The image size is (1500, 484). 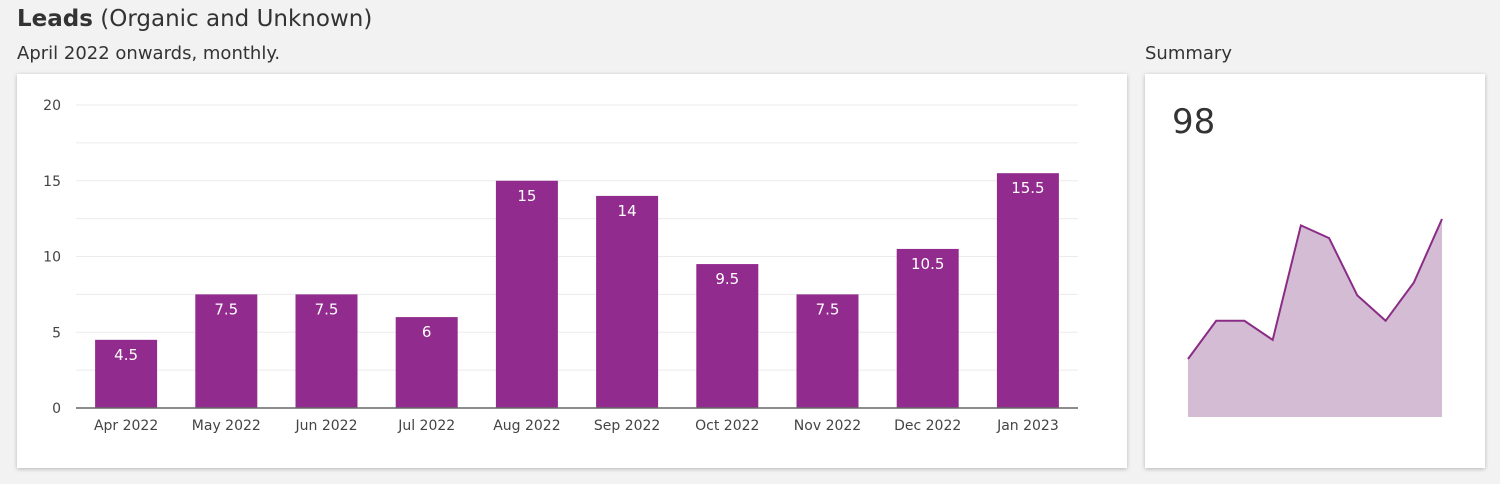 I want to click on sparkline-line, so click(x=1315, y=289).